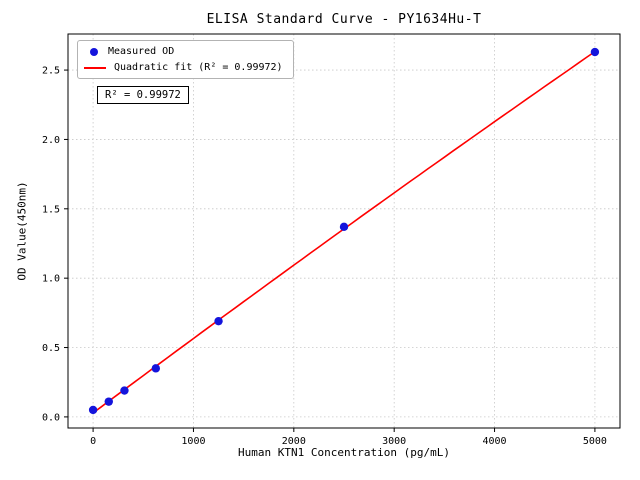  What do you see at coordinates (51, 348) in the screenshot?
I see `svg-text: 0.5` at bounding box center [51, 348].